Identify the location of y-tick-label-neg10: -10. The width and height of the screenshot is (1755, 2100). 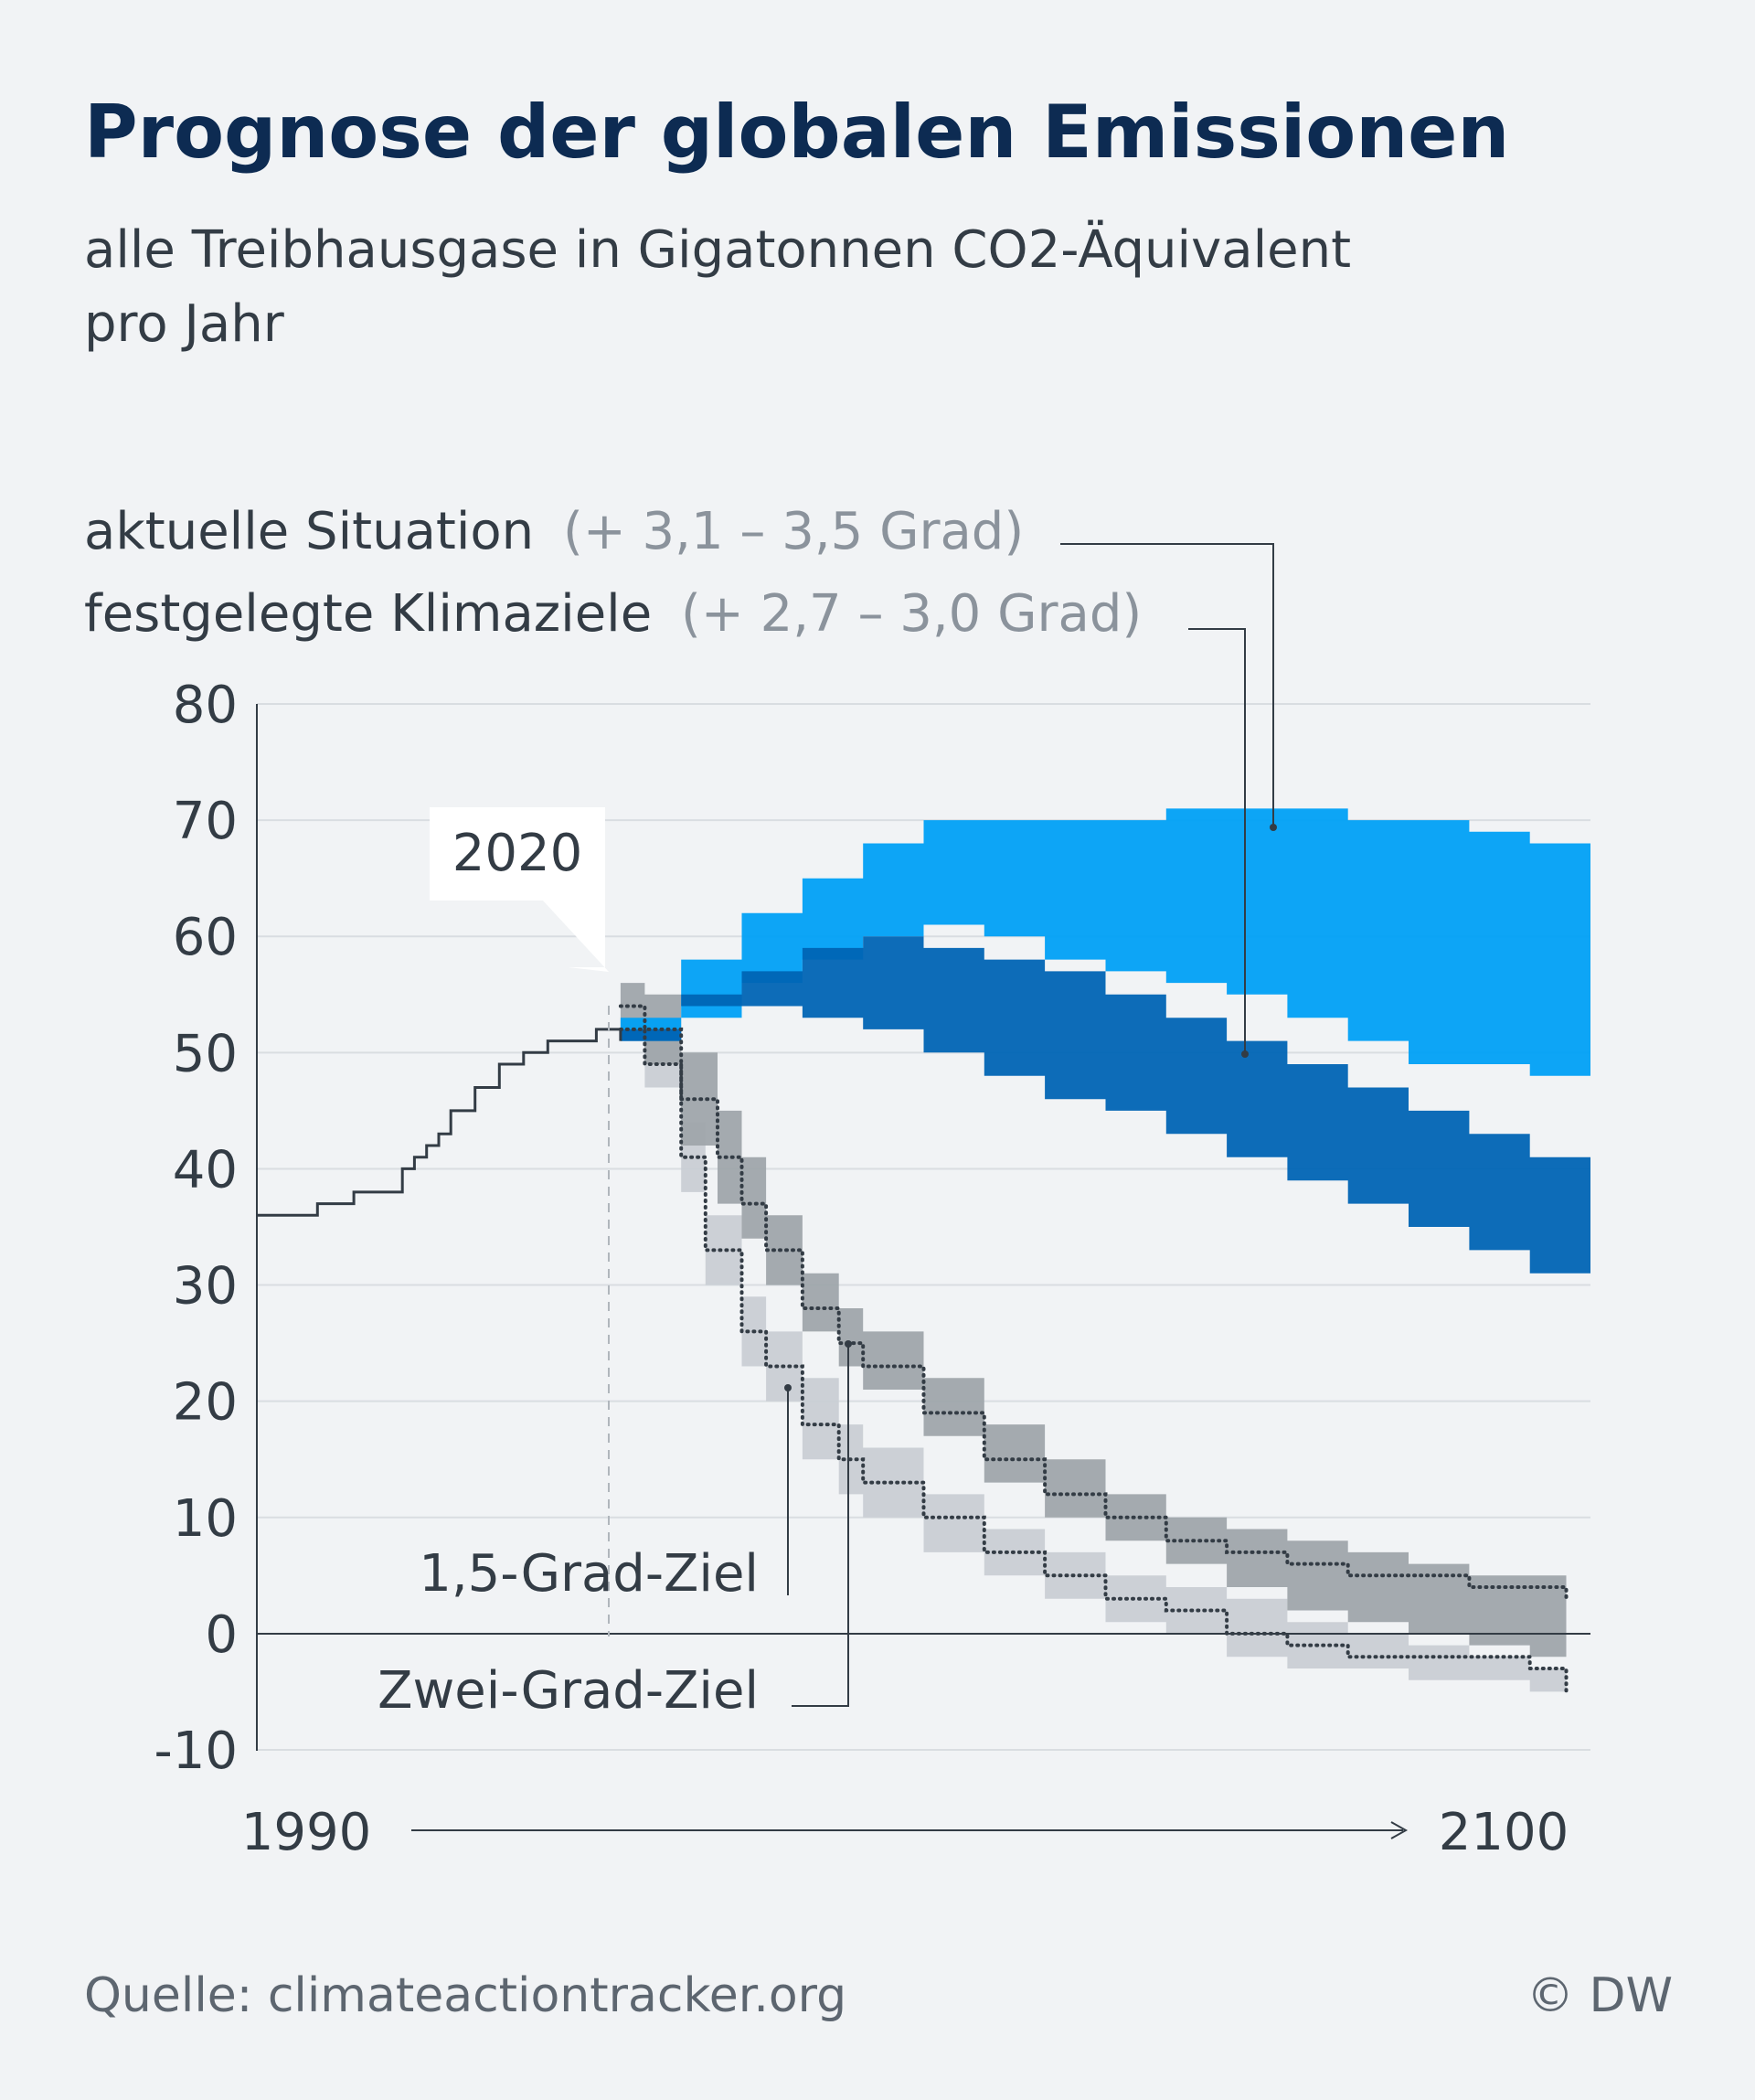
(196, 1751).